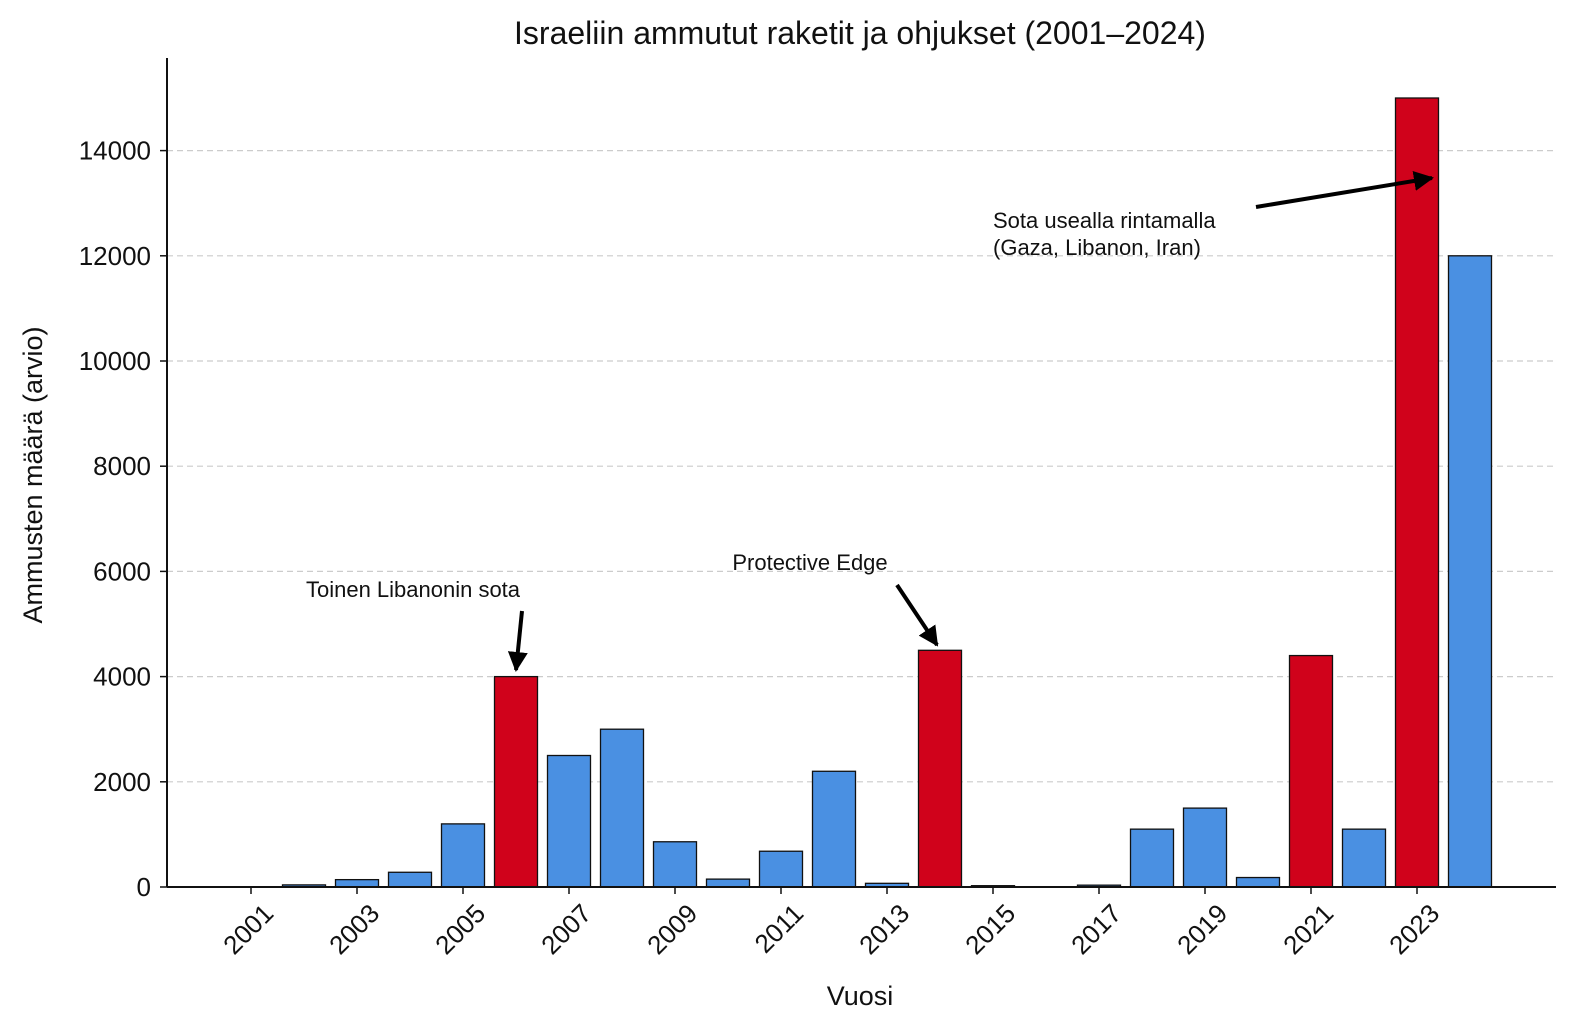 The image size is (1579, 1027). I want to click on x-axis-label: Vuosi, so click(860, 996).